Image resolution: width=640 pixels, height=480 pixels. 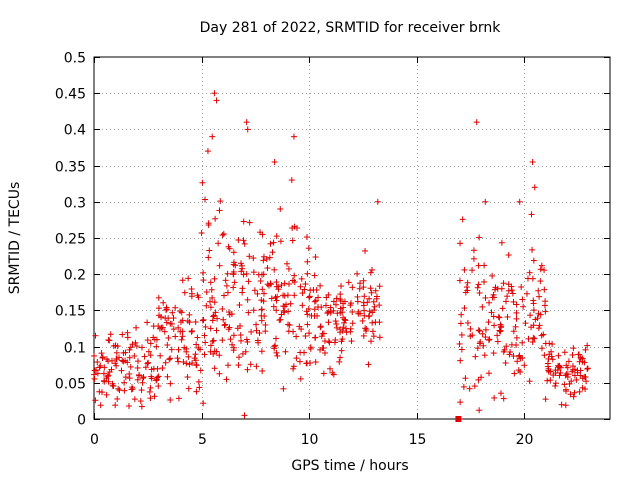 I want to click on y-tick-label: 0.25, so click(x=70, y=240).